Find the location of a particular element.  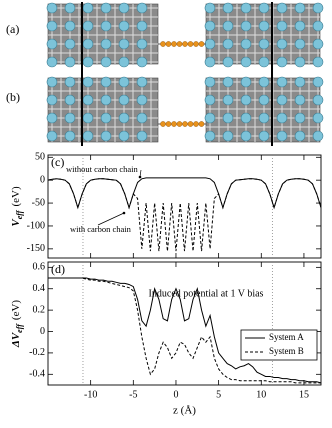

y-tick-label: -150 is located at coordinates (36, 248).